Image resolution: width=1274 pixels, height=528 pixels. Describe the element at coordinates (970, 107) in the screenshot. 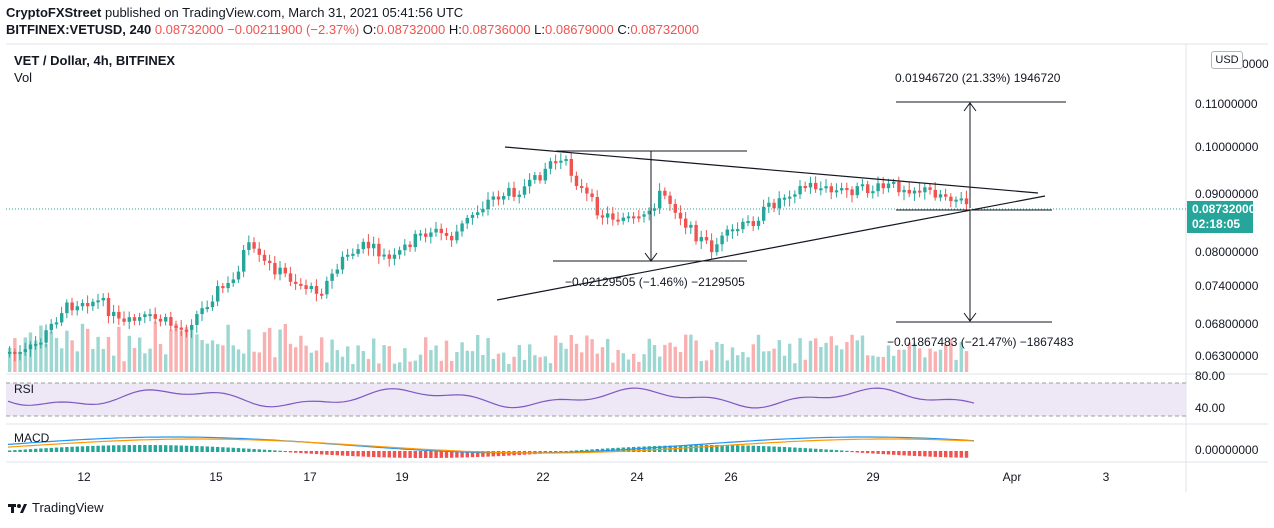

I see `upper-arrow-head` at that location.